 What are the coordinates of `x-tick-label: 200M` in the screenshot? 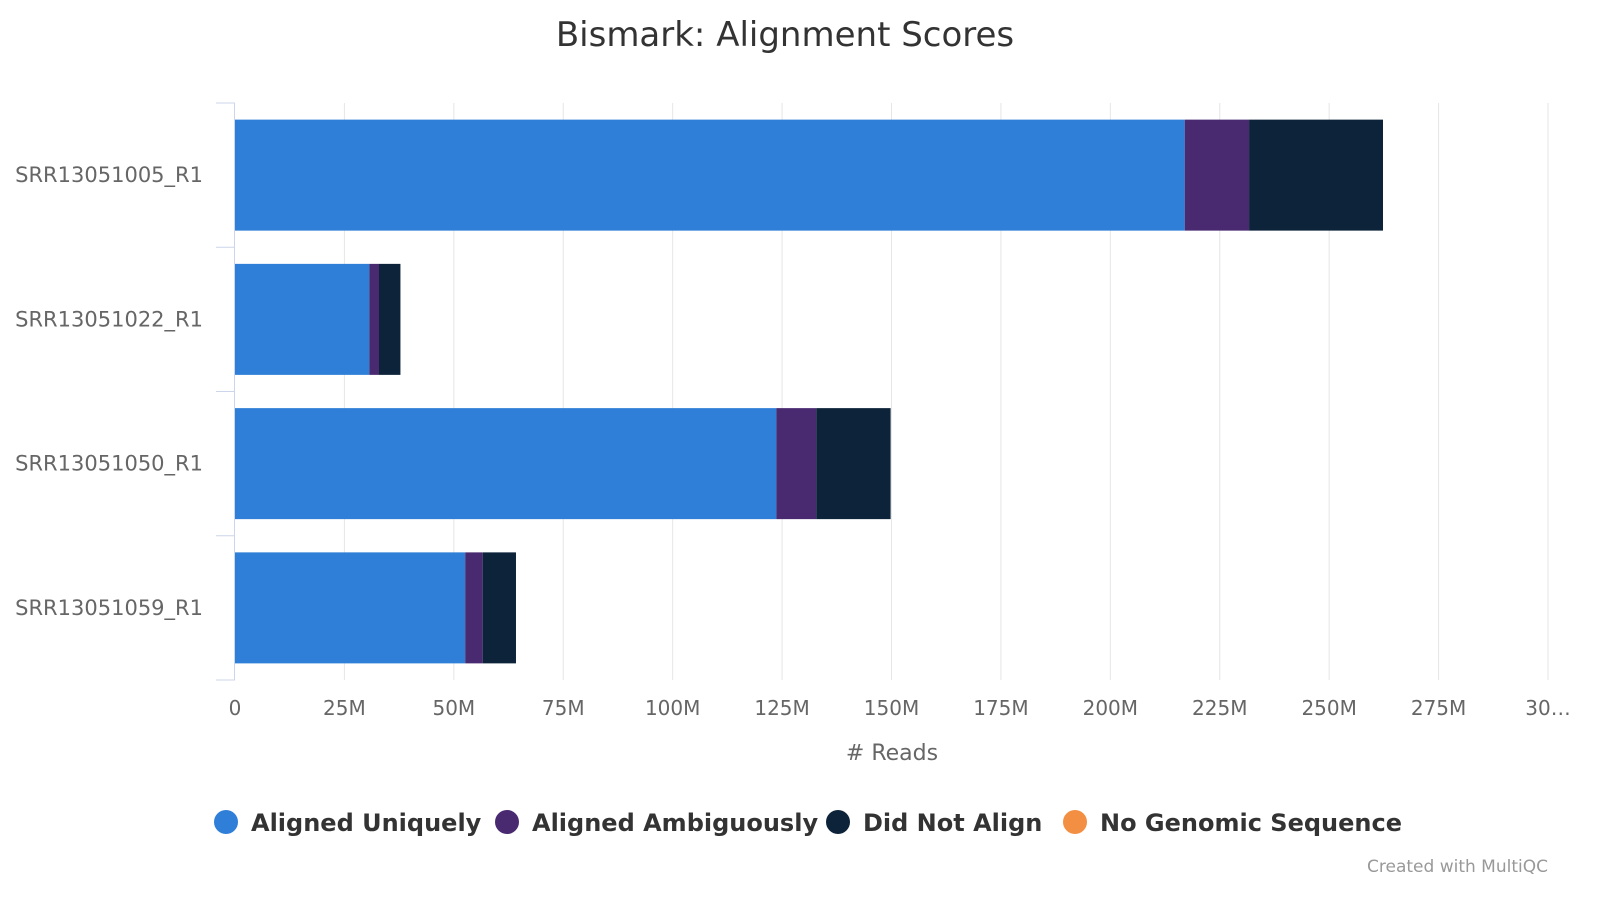 It's located at (1110, 708).